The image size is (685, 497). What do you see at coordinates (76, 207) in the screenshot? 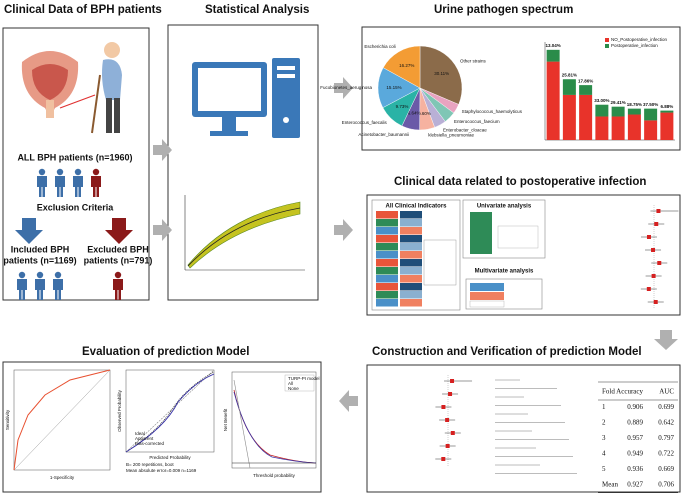
I see `label: Exclusion Criteria` at bounding box center [76, 207].